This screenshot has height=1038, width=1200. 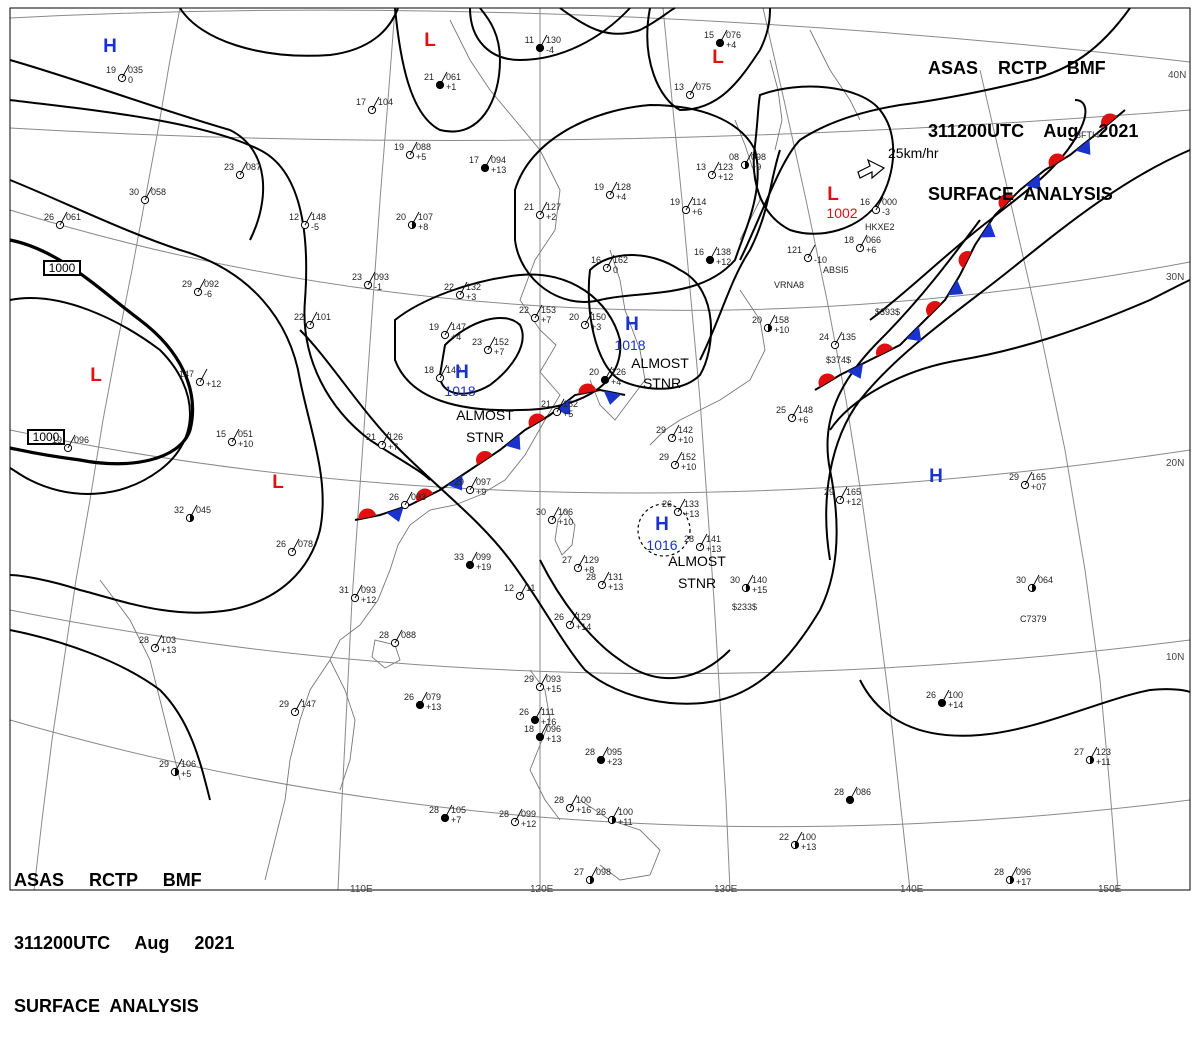 What do you see at coordinates (691, 504) in the screenshot?
I see `station-pressure: 133` at bounding box center [691, 504].